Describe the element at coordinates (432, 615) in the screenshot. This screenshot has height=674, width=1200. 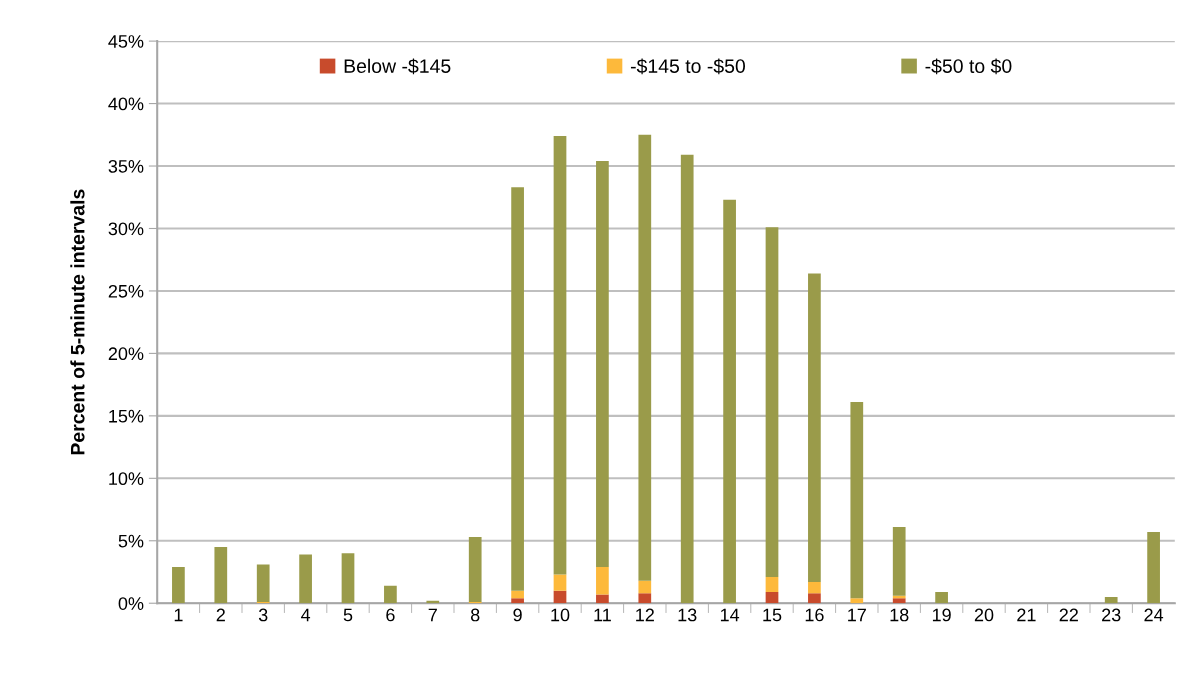
I see `x-tick-label: 7` at that location.